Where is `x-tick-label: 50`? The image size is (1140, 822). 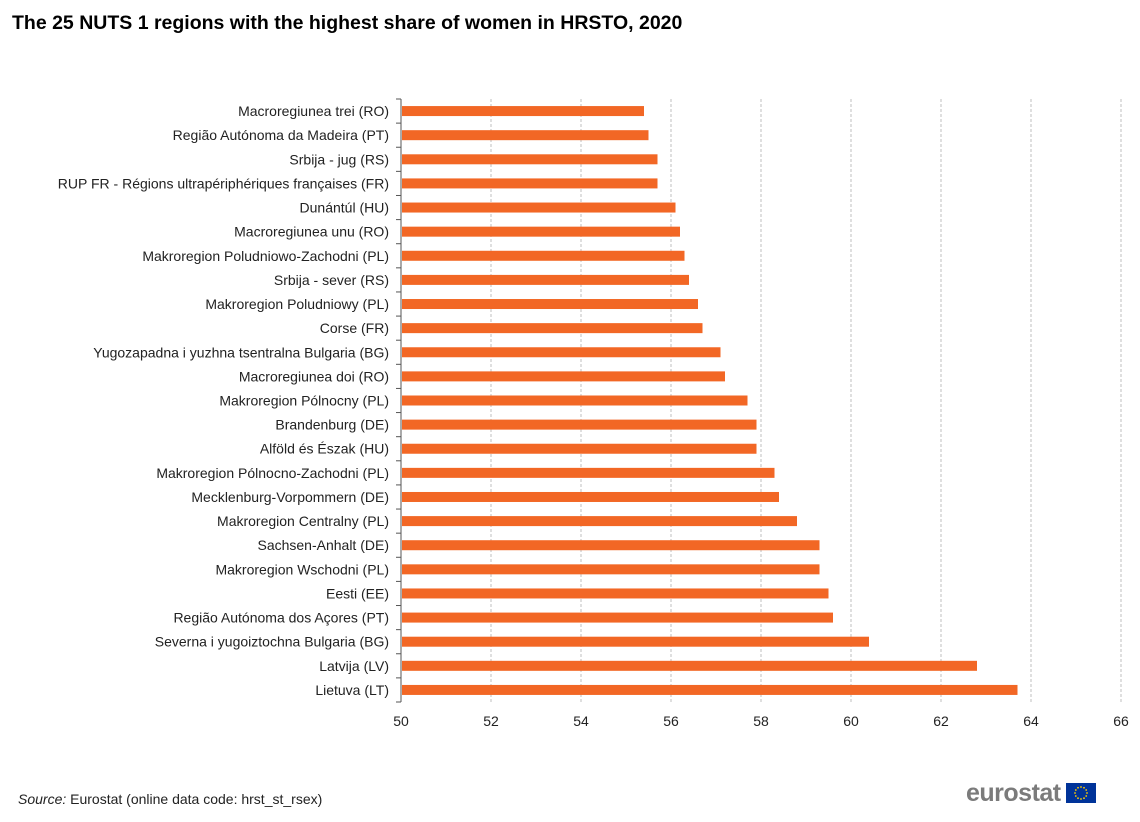 x-tick-label: 50 is located at coordinates (401, 721).